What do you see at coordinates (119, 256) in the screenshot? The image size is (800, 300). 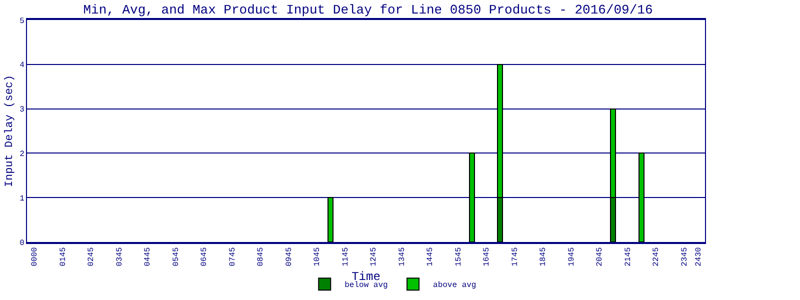 I see `x-tick-label: 0345` at bounding box center [119, 256].